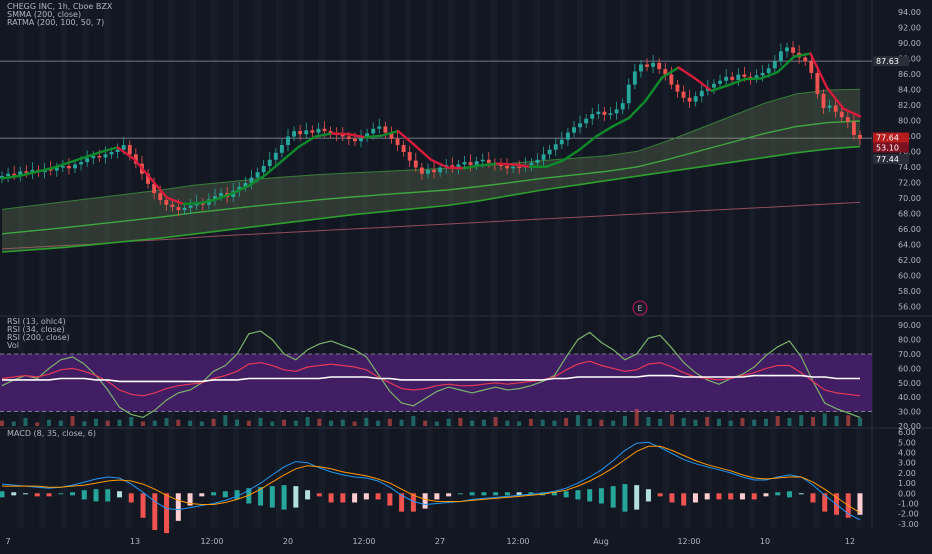  Describe the element at coordinates (36, 321) in the screenshot. I see `rsi-legend-13: RSI (13, ohlc4)` at that location.